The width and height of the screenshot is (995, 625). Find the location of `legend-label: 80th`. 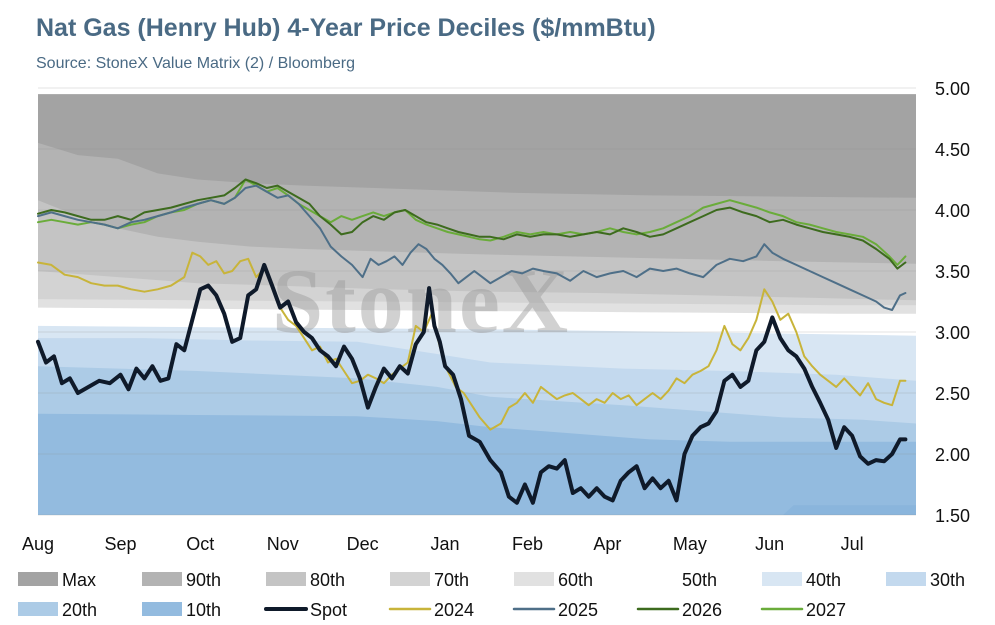

legend-label: 80th is located at coordinates (327, 580).